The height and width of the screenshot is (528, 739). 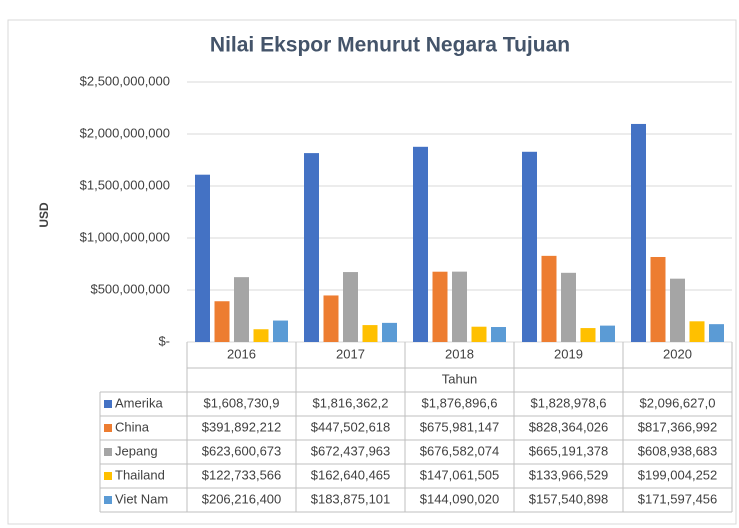 What do you see at coordinates (390, 45) in the screenshot?
I see `chart-title: Nilai Ekspor Menurut Negara Tujuan` at bounding box center [390, 45].